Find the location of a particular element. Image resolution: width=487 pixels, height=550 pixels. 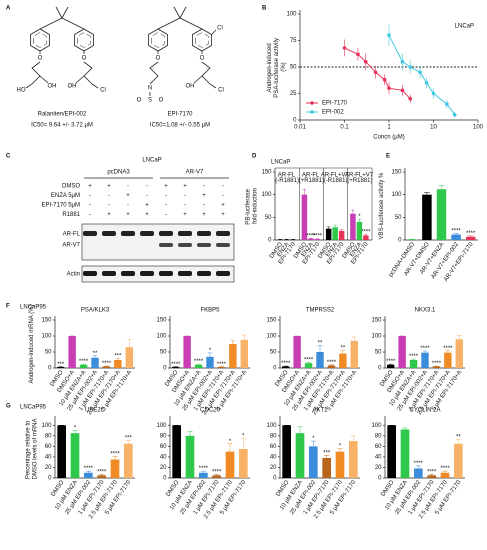

significance: ** is located at coordinates (458, 438).